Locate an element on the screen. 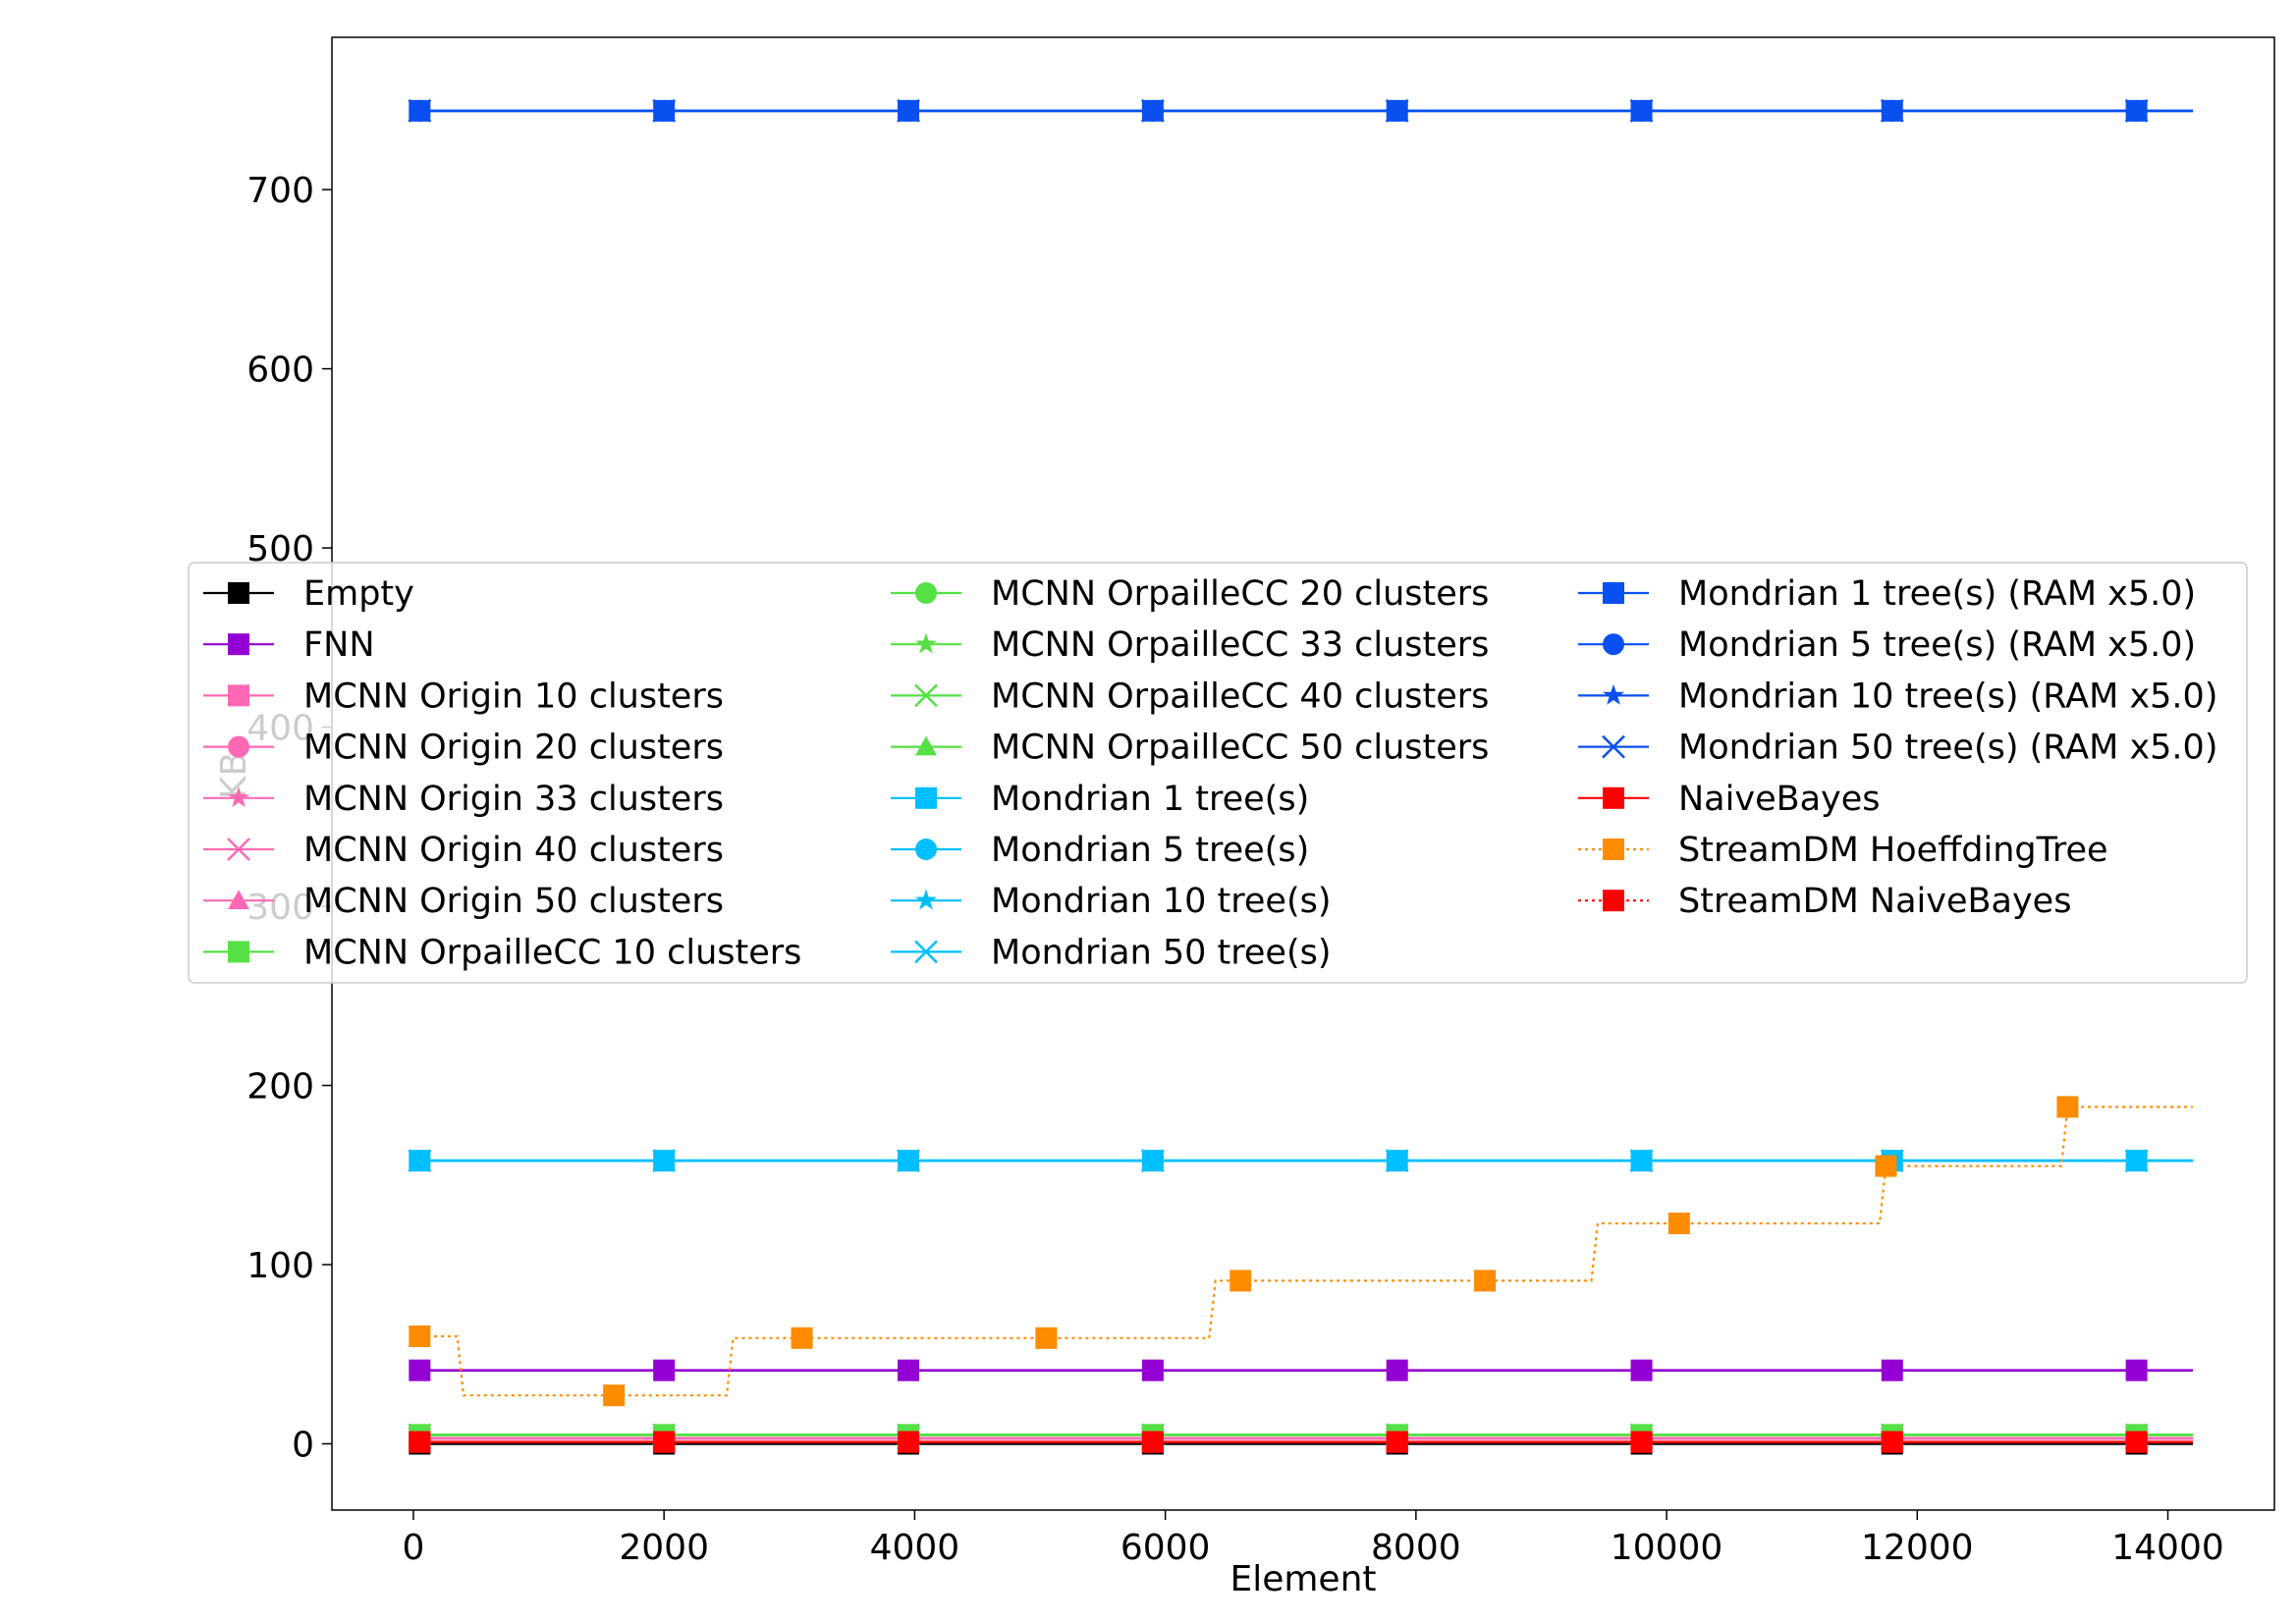 This screenshot has width=2296, height=1623. x-tick-label: 8000 is located at coordinates (1416, 1548).